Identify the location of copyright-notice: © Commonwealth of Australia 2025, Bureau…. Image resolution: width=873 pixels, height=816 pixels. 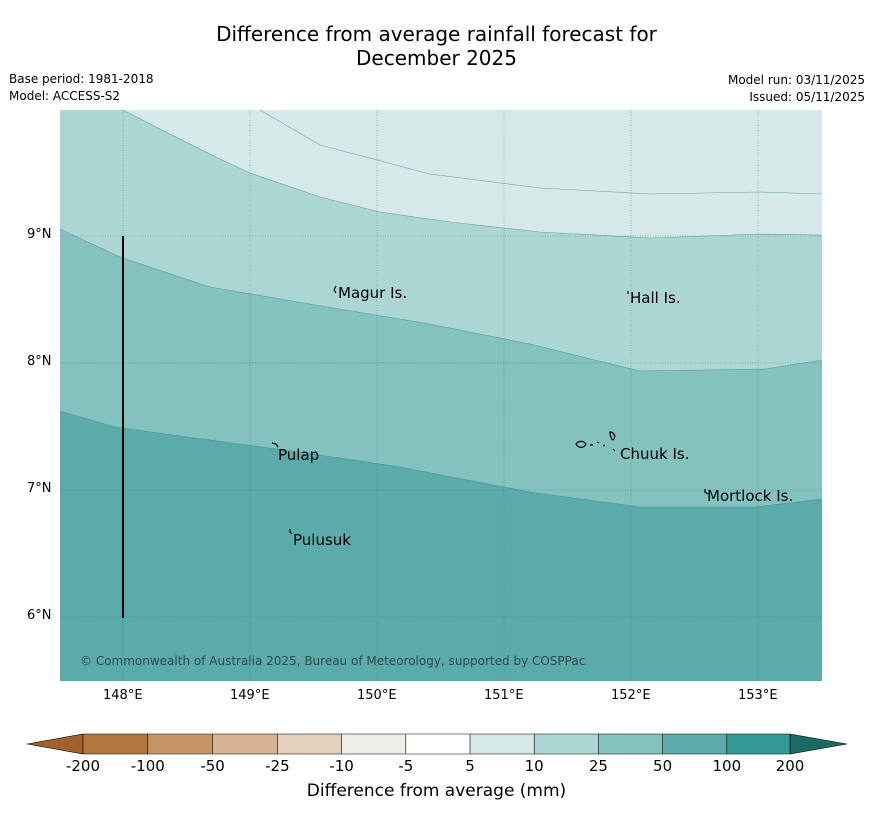
(333, 661).